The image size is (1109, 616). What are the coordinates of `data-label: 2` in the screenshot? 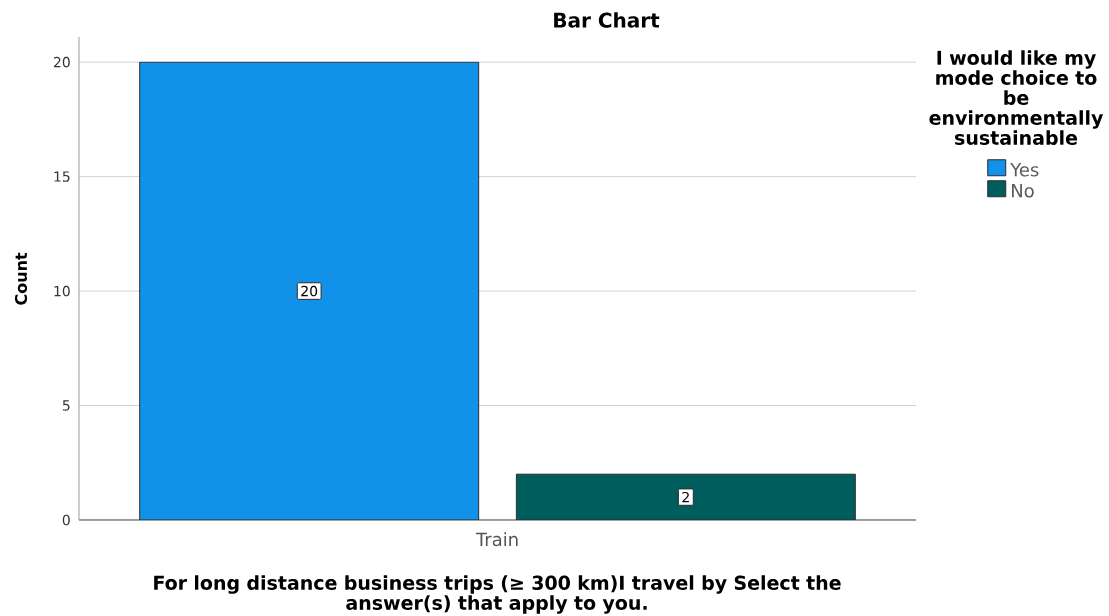 It's located at (685, 497).